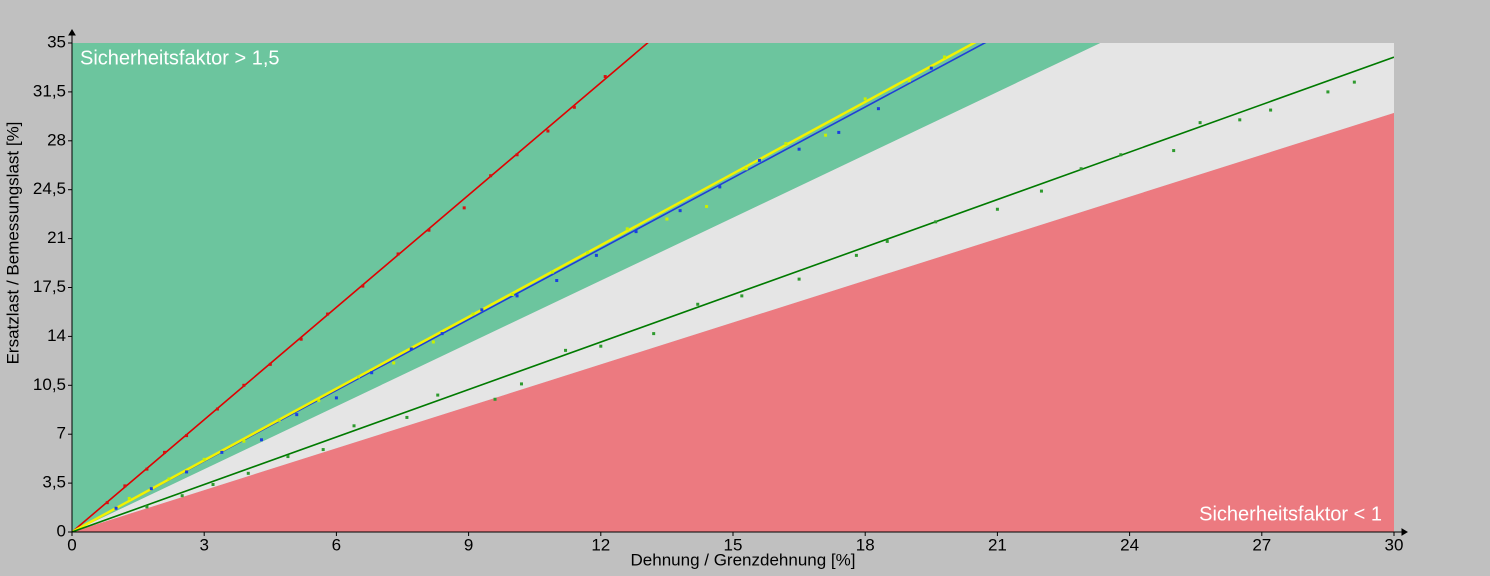 This screenshot has height=576, width=1490. What do you see at coordinates (865, 544) in the screenshot?
I see `x-tick-label: 18` at bounding box center [865, 544].